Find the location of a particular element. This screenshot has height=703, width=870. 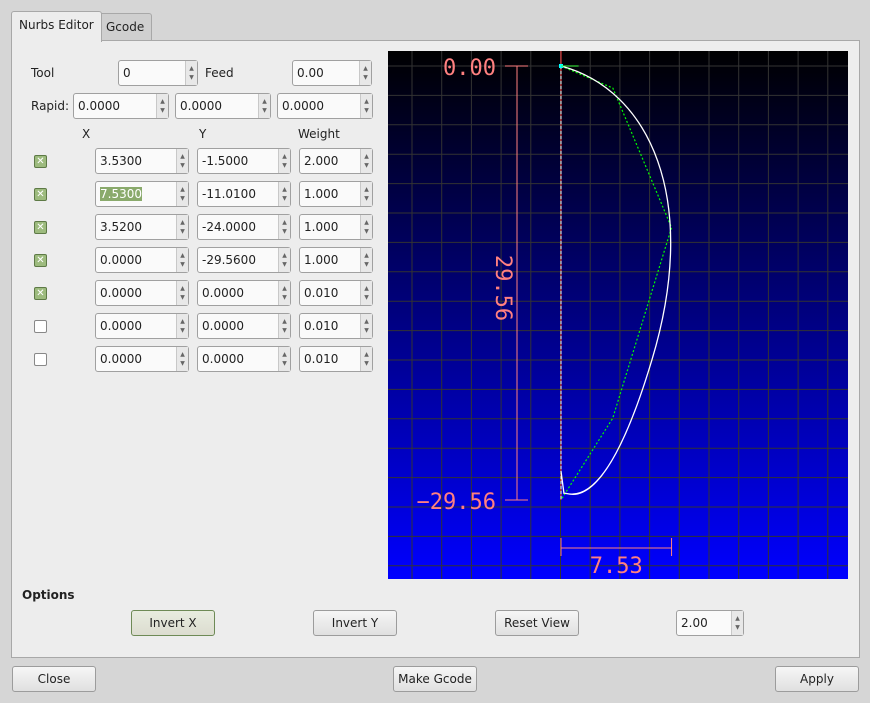

point-x-spinbox: 3.5300 ▲ ▼ is located at coordinates (142, 161).